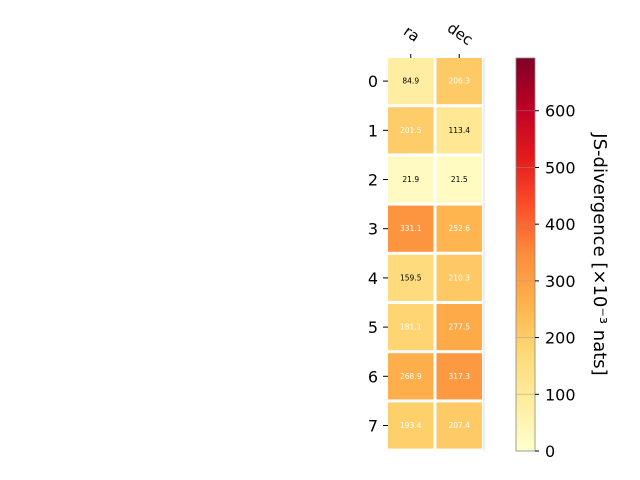  I want to click on cell-value-label: 181.1, so click(411, 327).